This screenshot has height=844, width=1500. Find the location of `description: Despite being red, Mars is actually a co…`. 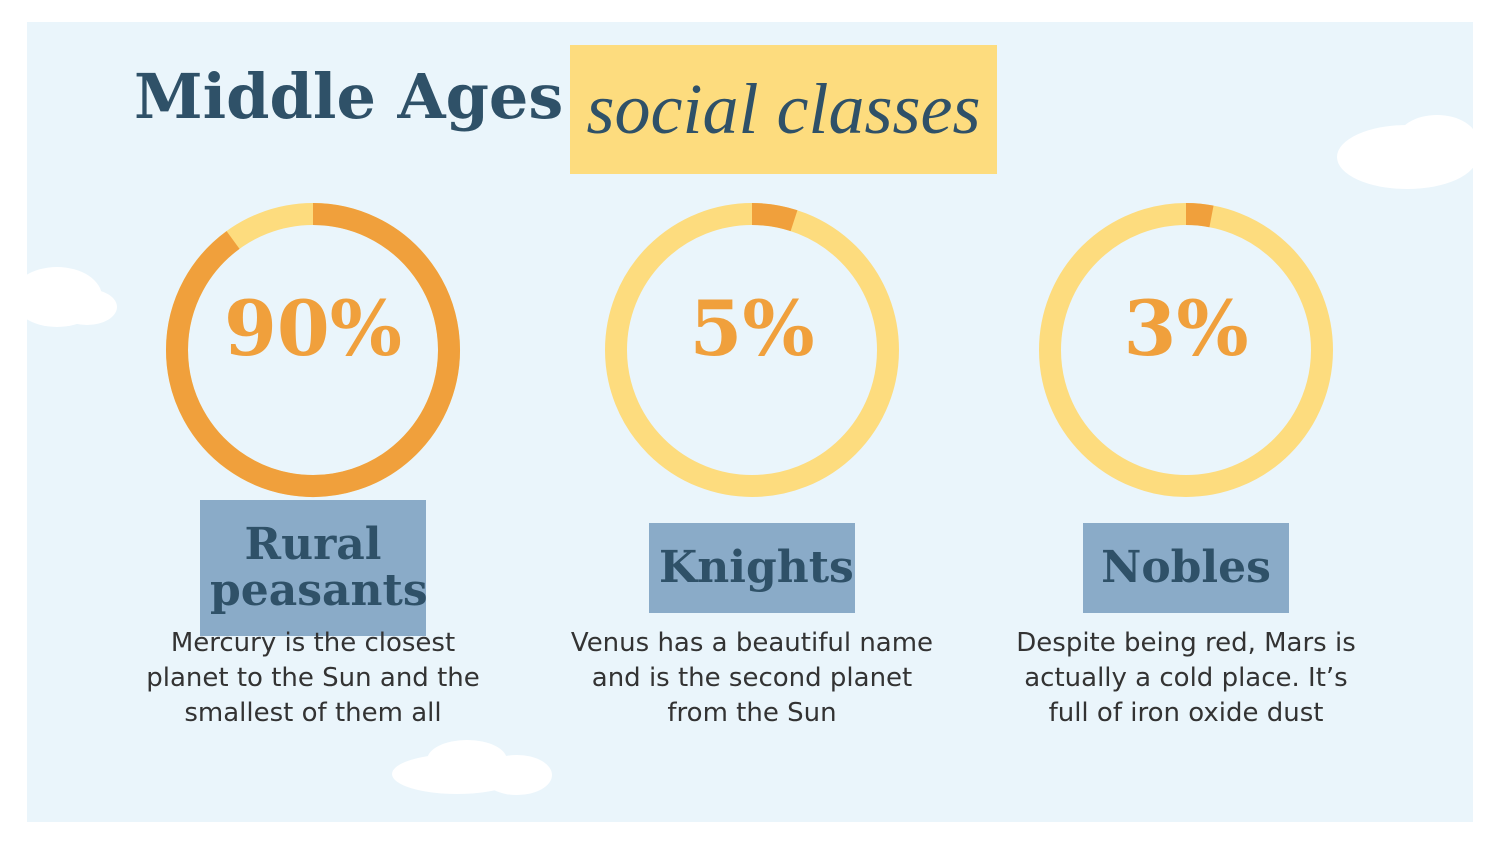

description: Despite being red, Mars is actually a co… is located at coordinates (1186, 678).